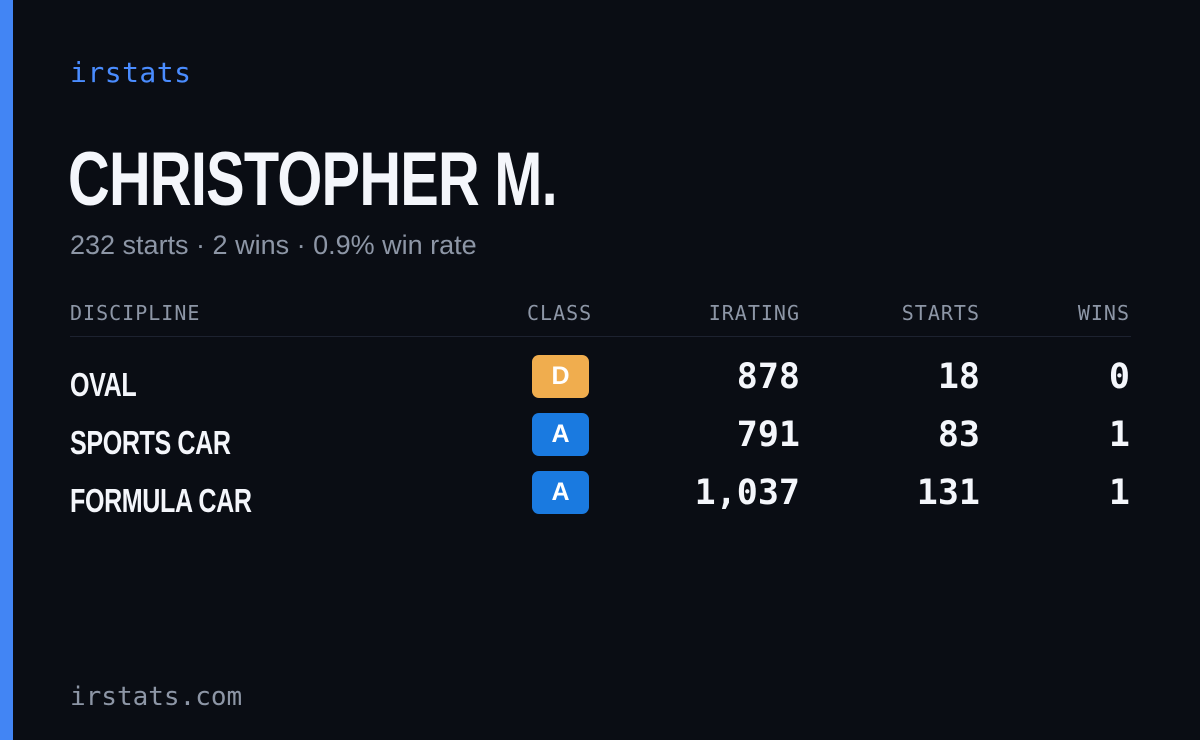  I want to click on player-summary: 232 starts · 2 wins · 0.9% win rate, so click(273, 245).